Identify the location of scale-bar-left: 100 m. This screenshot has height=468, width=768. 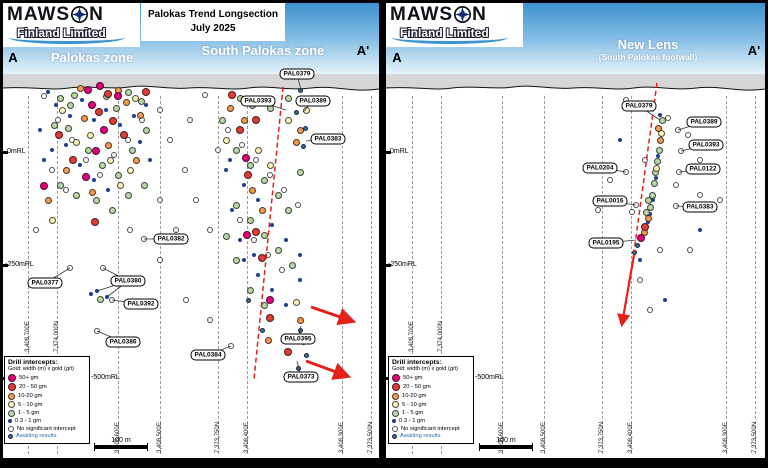
(121, 444).